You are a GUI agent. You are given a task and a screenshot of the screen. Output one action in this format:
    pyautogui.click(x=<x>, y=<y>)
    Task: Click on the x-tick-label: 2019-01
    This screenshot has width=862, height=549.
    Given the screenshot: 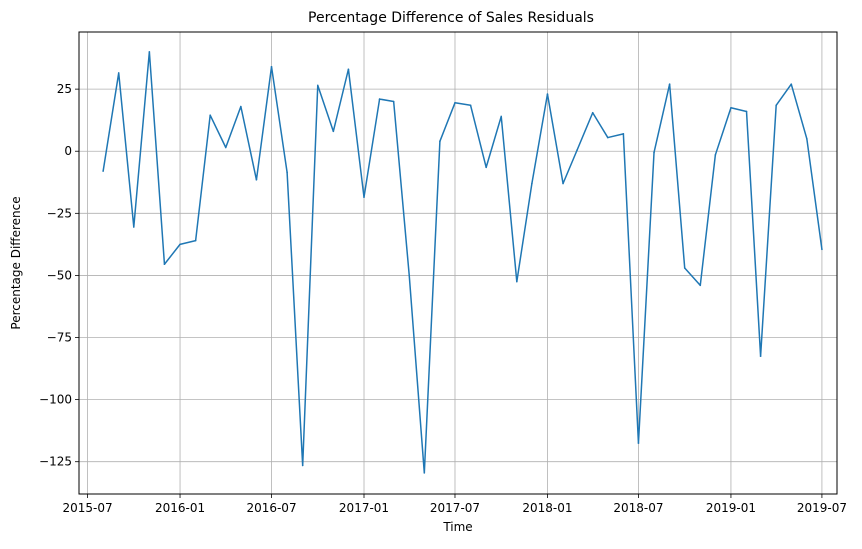 What is the action you would take?
    pyautogui.click(x=731, y=508)
    